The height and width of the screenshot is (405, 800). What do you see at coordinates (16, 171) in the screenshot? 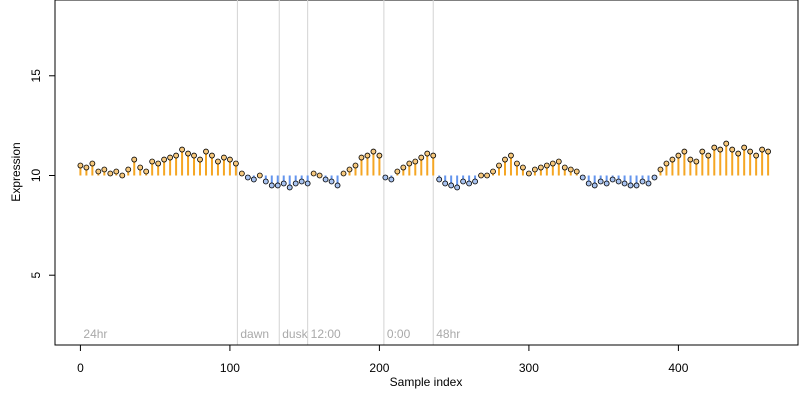
I see `y-axis-label: Expression` at bounding box center [16, 171].